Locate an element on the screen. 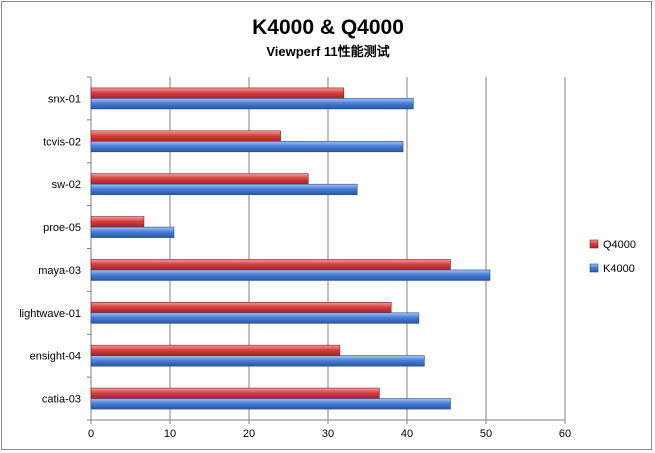 This screenshot has height=453, width=655. category-label: maya-03 is located at coordinates (59, 271).